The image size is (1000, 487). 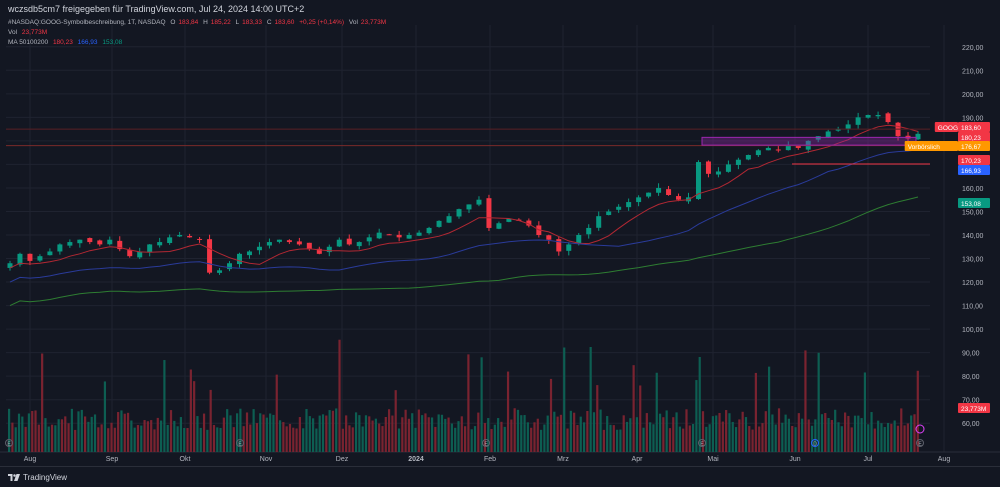 I want to click on tradingview-logo: TradingView, so click(x=37, y=477).